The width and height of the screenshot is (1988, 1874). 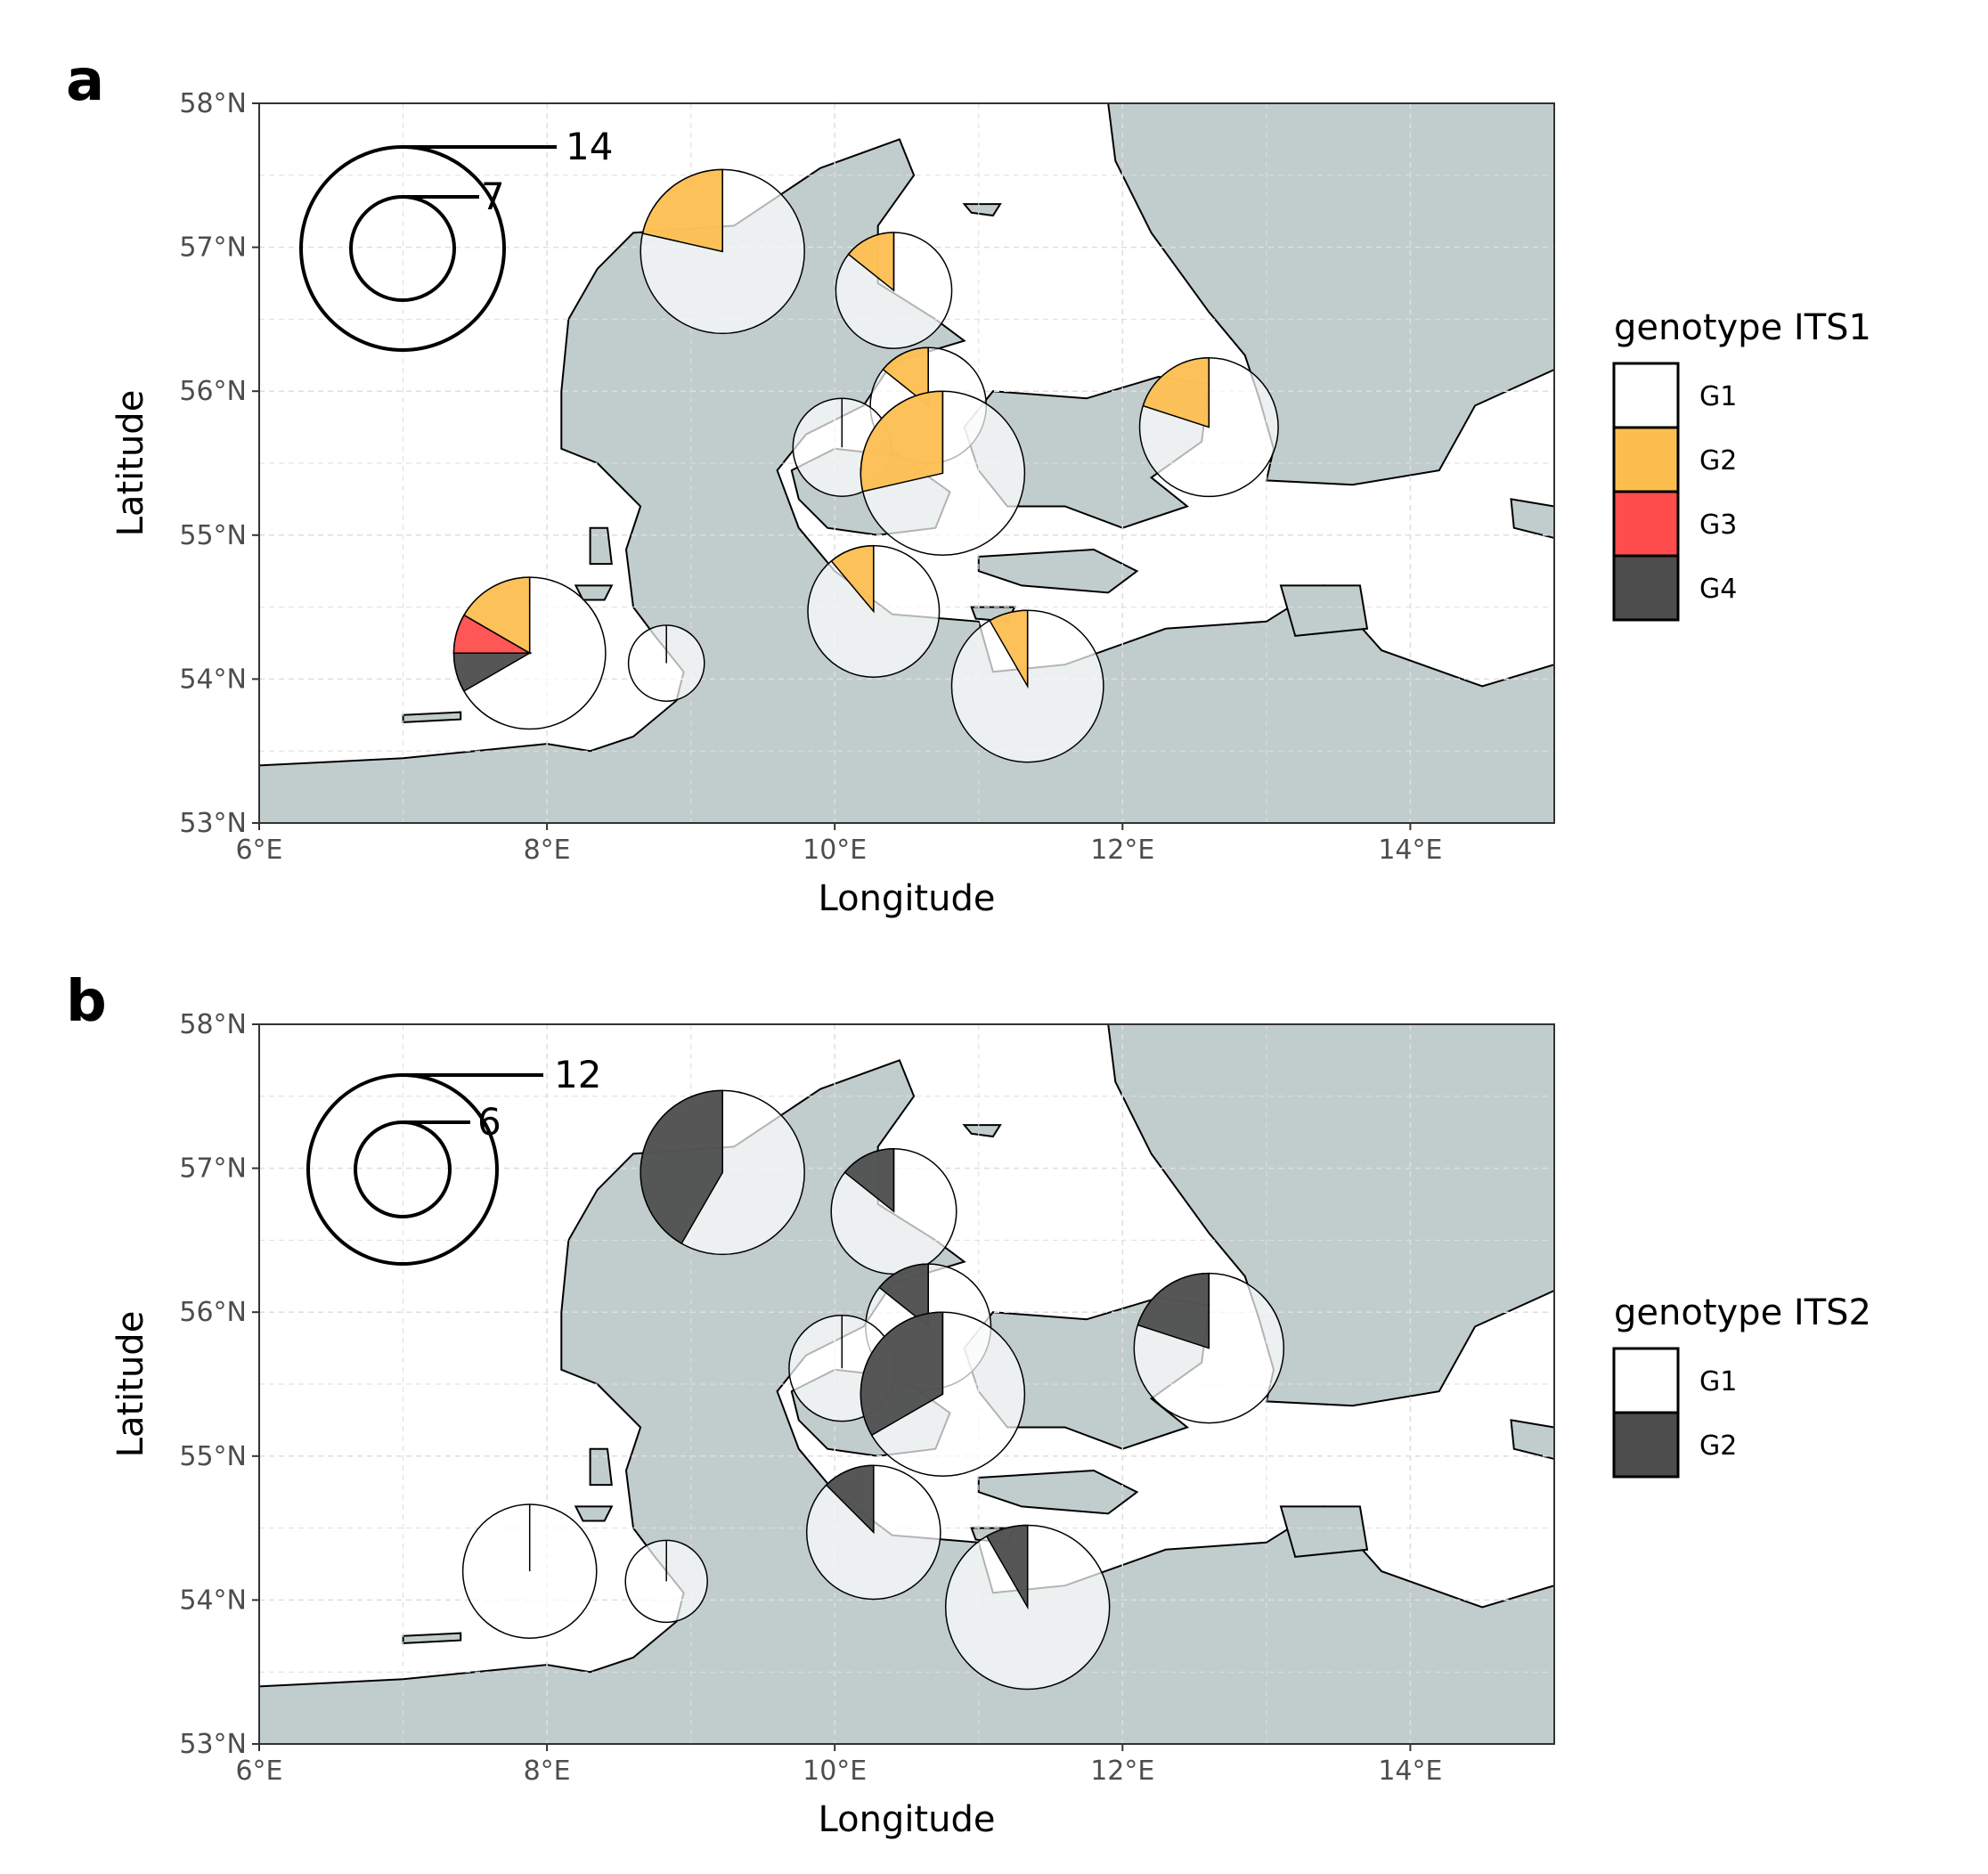 I want to click on panel-label: b, so click(x=87, y=1002).